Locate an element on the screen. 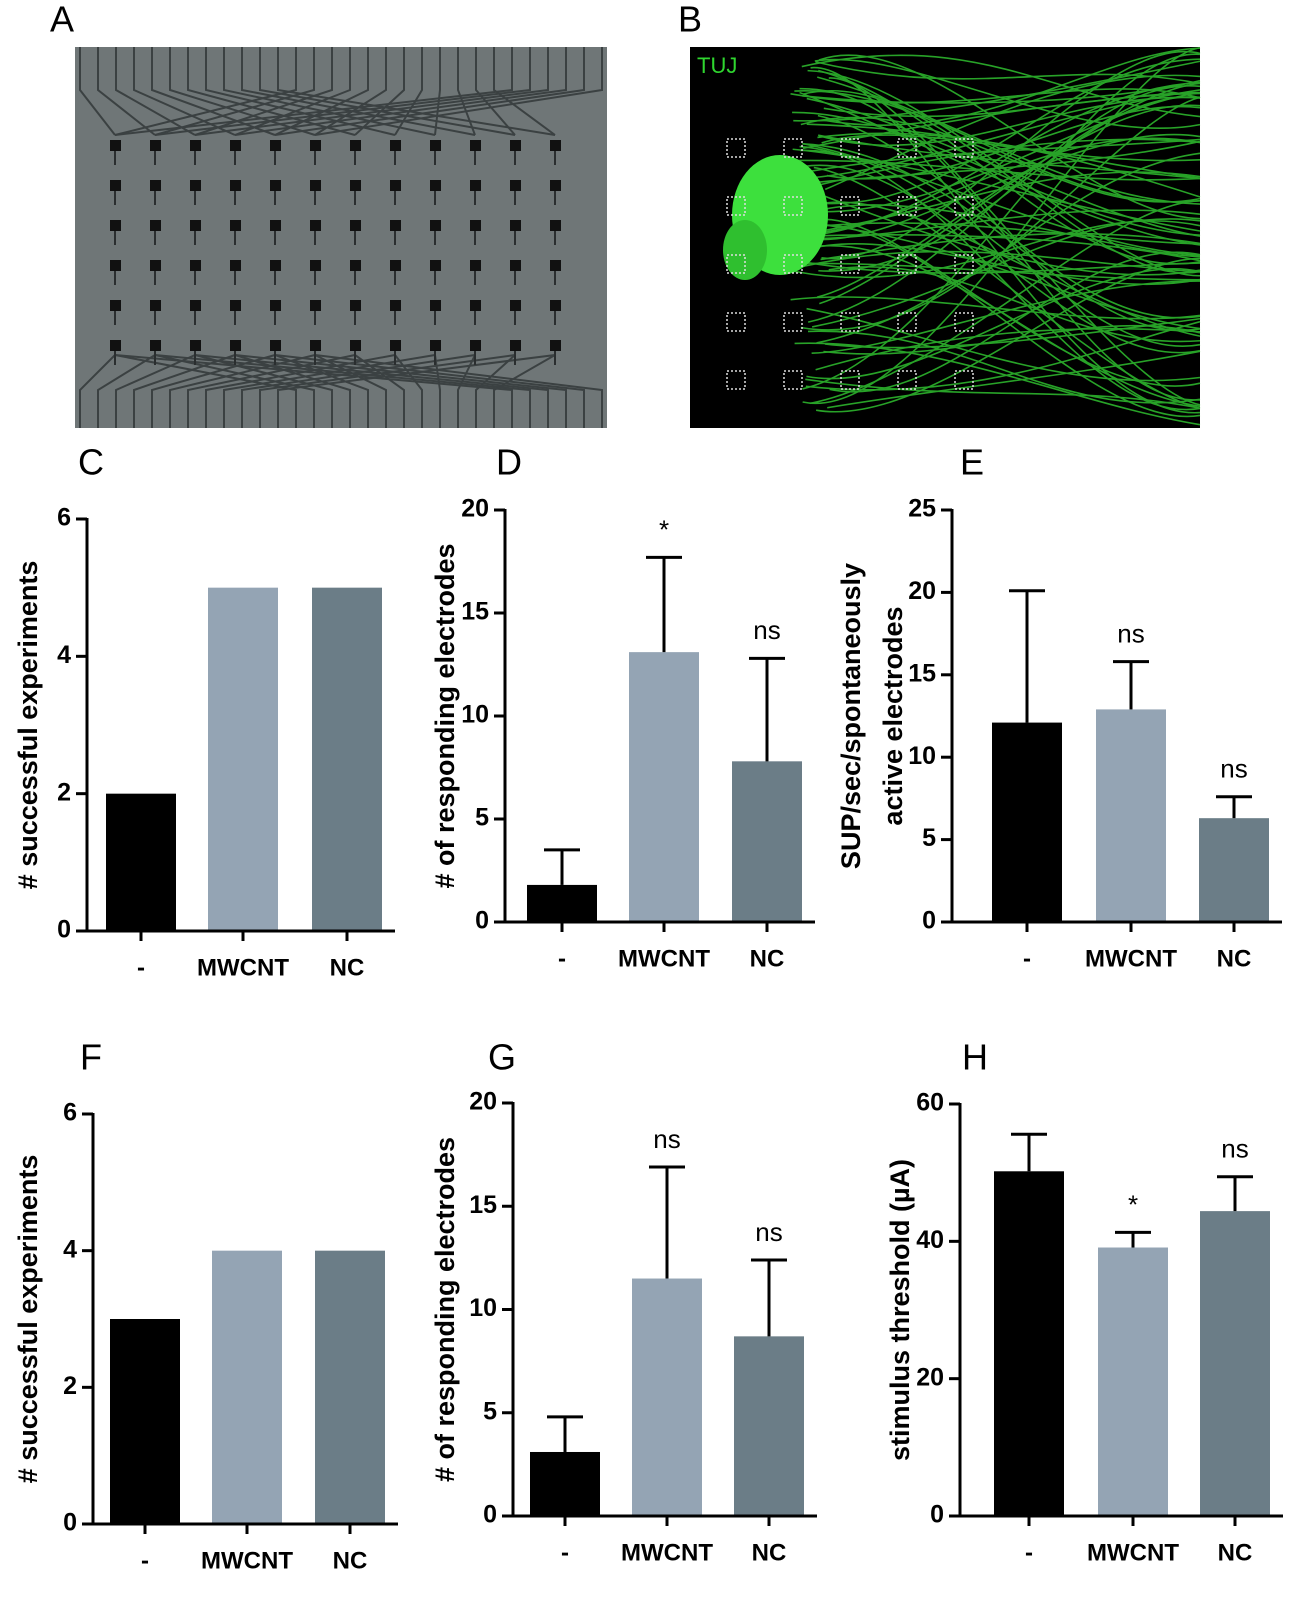 This screenshot has height=1616, width=1311. panel-label: A is located at coordinates (62, 20).